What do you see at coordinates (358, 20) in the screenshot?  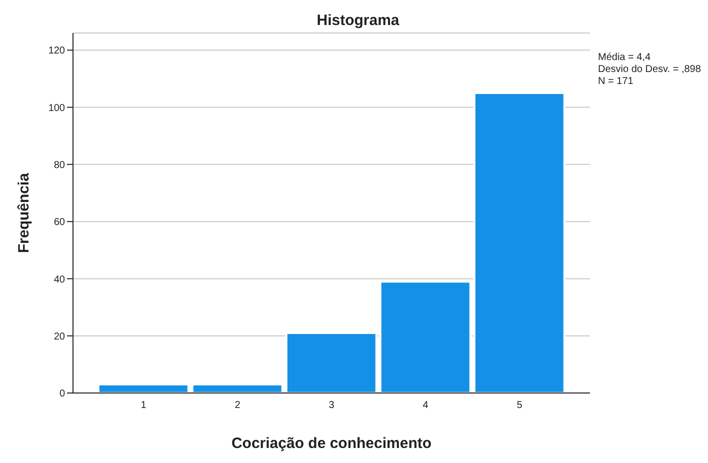 I see `chart-title: Histograma` at bounding box center [358, 20].